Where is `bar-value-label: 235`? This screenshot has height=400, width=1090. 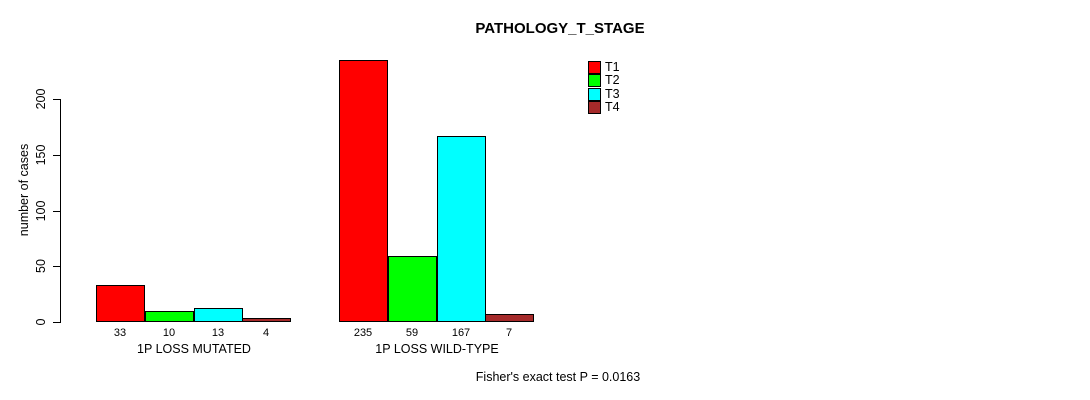
bar-value-label: 235 is located at coordinates (363, 333).